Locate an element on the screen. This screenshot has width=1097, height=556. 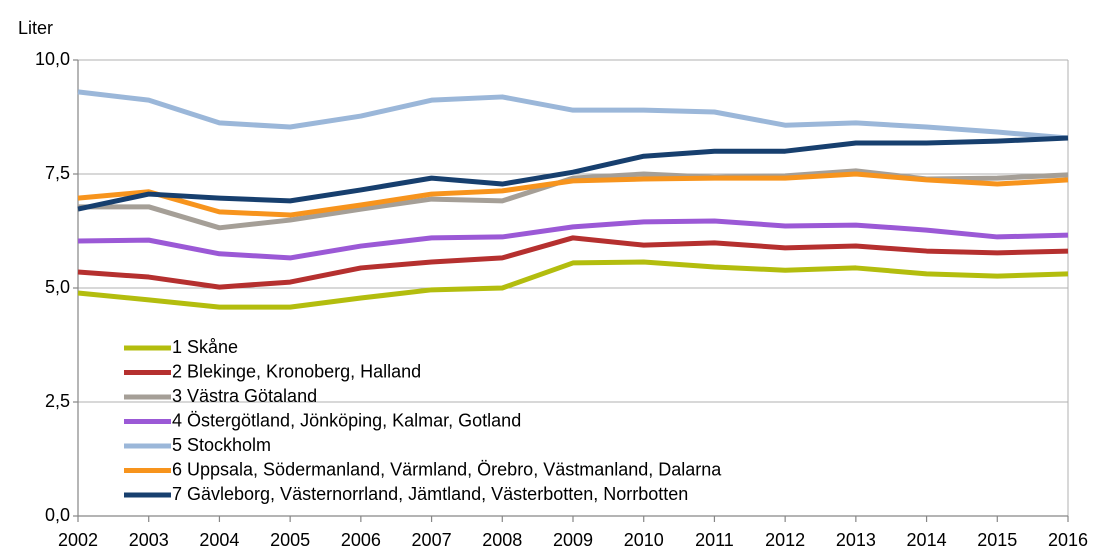
x-tick-label: 2012 is located at coordinates (785, 540).